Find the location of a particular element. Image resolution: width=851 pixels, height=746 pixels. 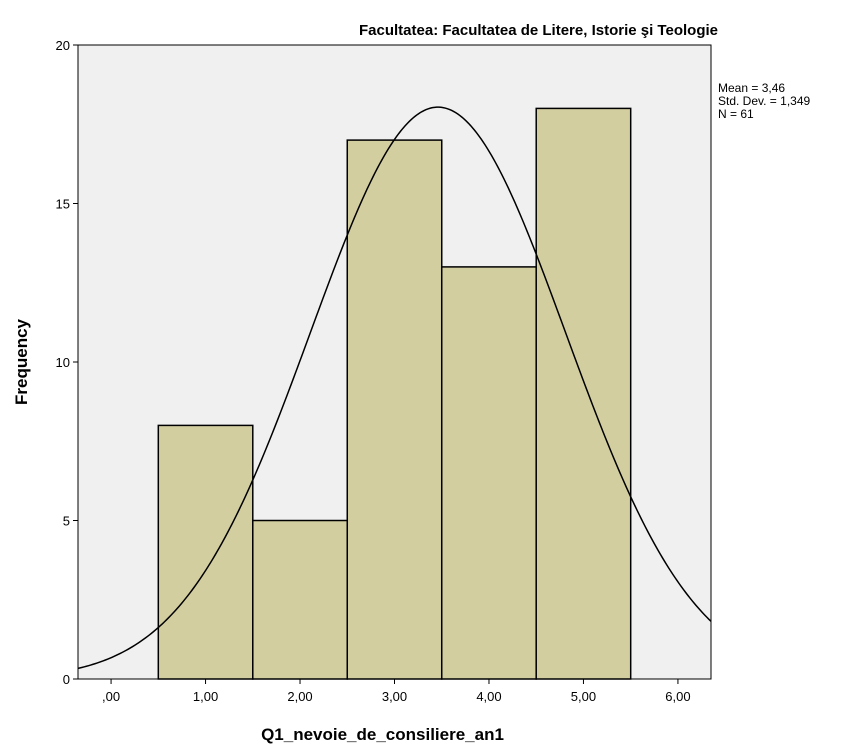

x-tick-label: 3,00 is located at coordinates (394, 696).